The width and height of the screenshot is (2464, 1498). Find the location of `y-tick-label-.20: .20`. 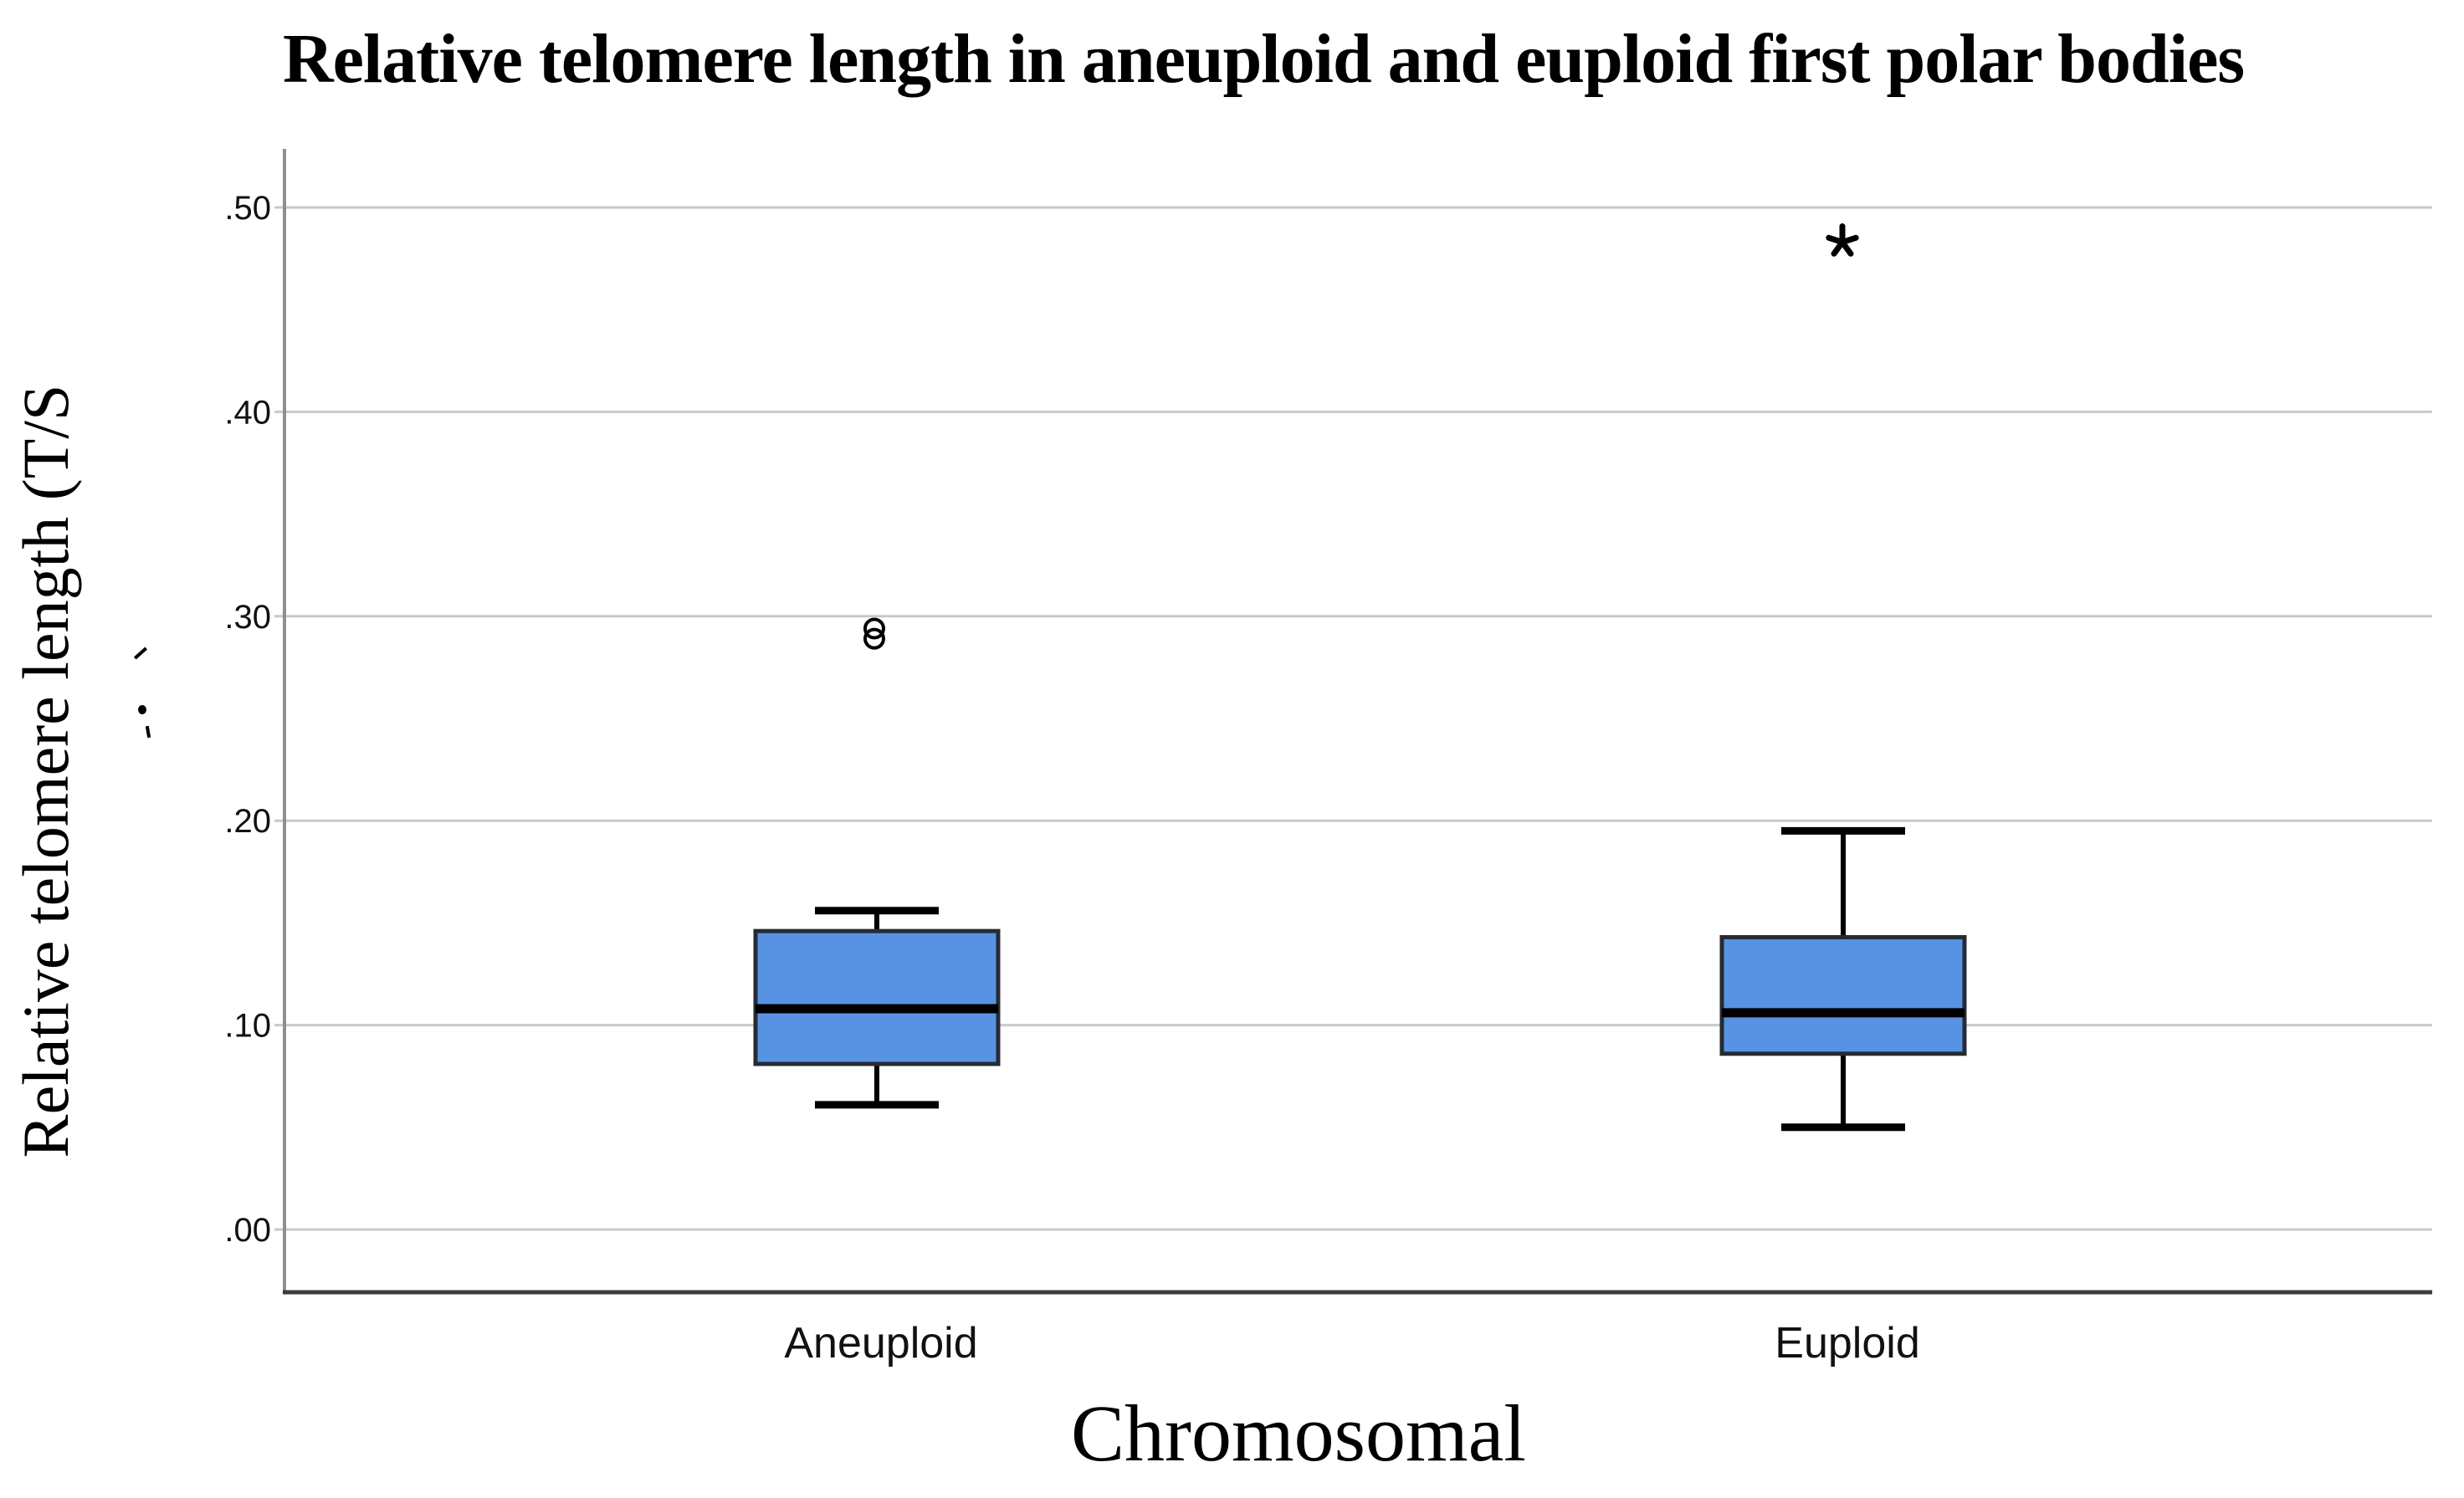

y-tick-label-.20: .20 is located at coordinates (247, 821).